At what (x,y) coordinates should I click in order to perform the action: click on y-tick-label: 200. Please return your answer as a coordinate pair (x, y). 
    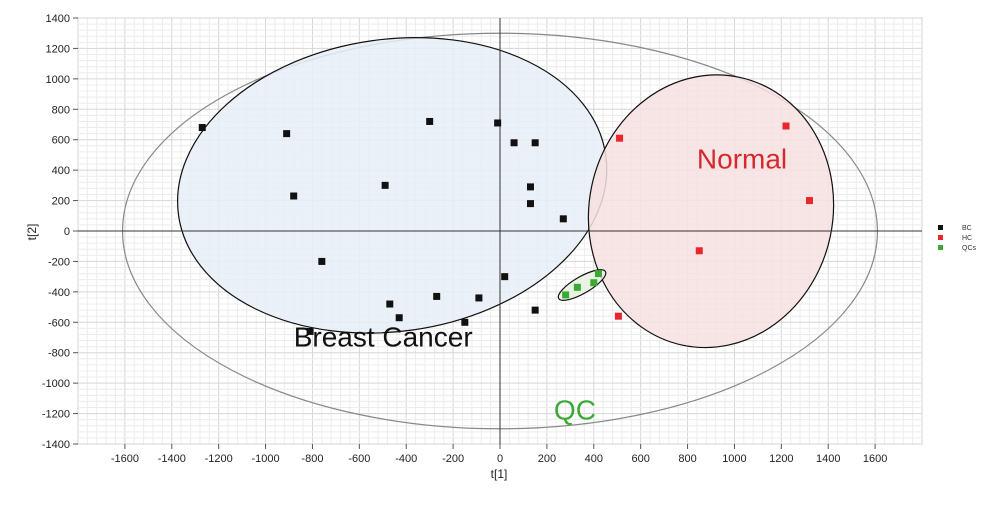
    Looking at the image, I should click on (61, 202).